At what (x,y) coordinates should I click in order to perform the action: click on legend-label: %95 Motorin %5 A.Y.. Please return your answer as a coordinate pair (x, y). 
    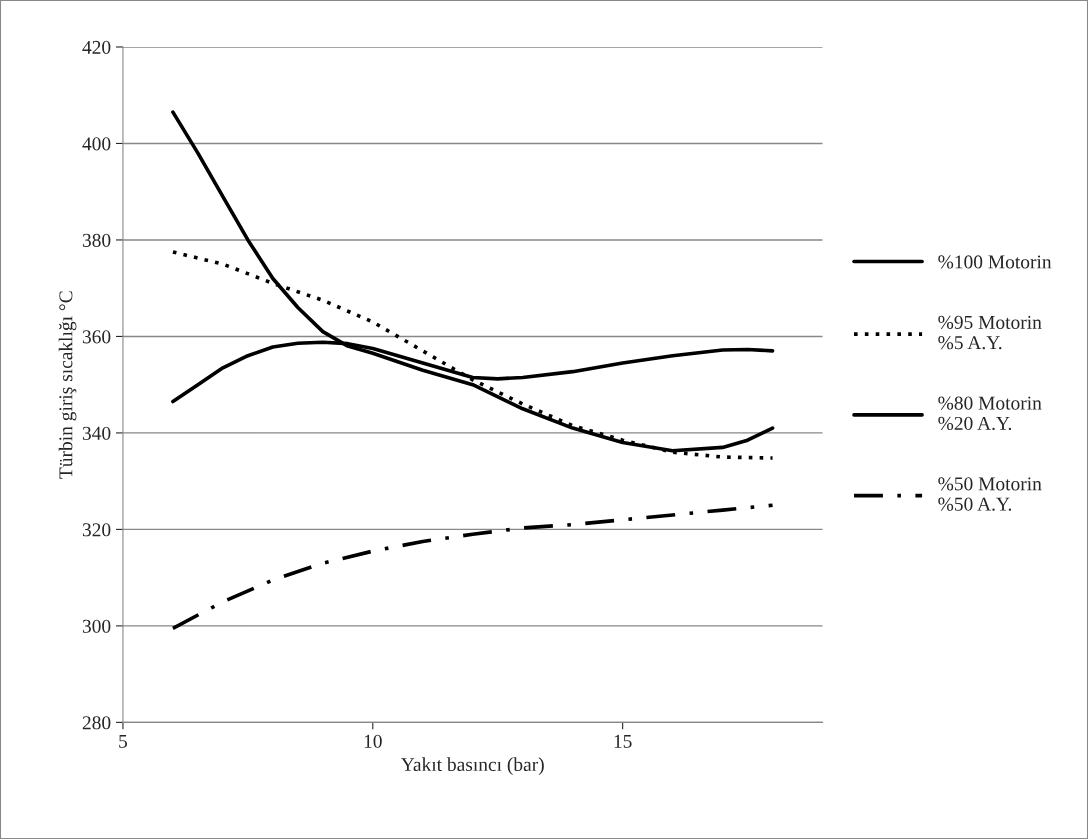
    Looking at the image, I should click on (990, 332).